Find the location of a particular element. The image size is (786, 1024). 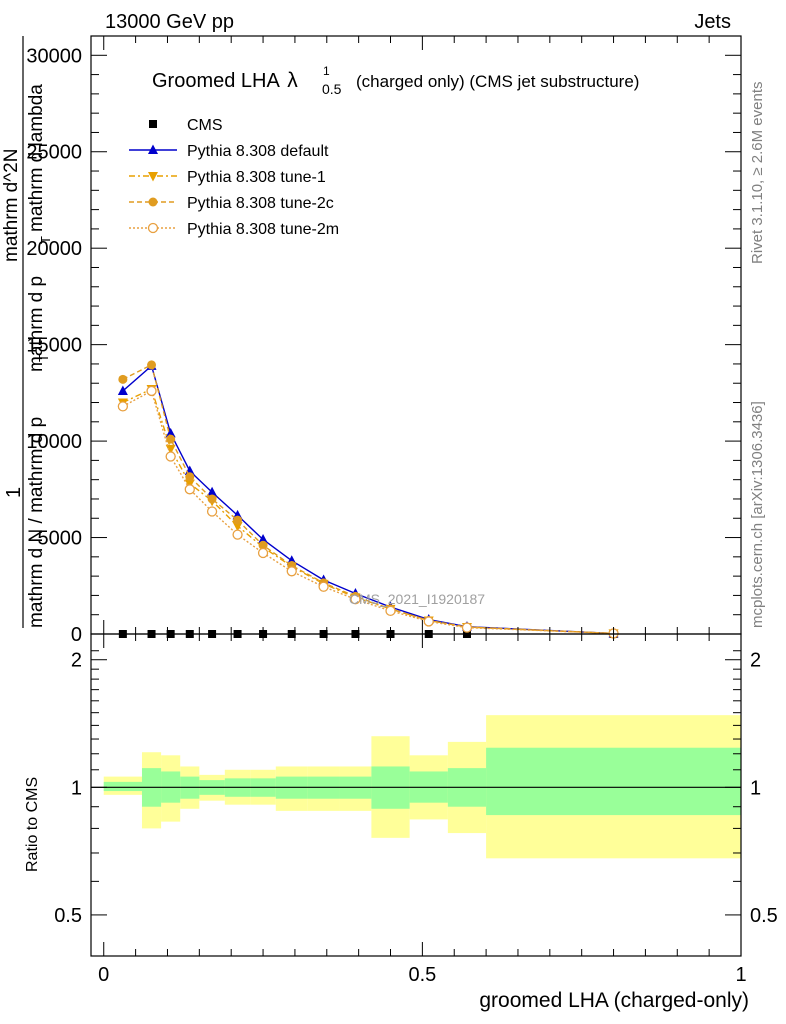

ylabel-fraction-one: 1 is located at coordinates (14, 492).